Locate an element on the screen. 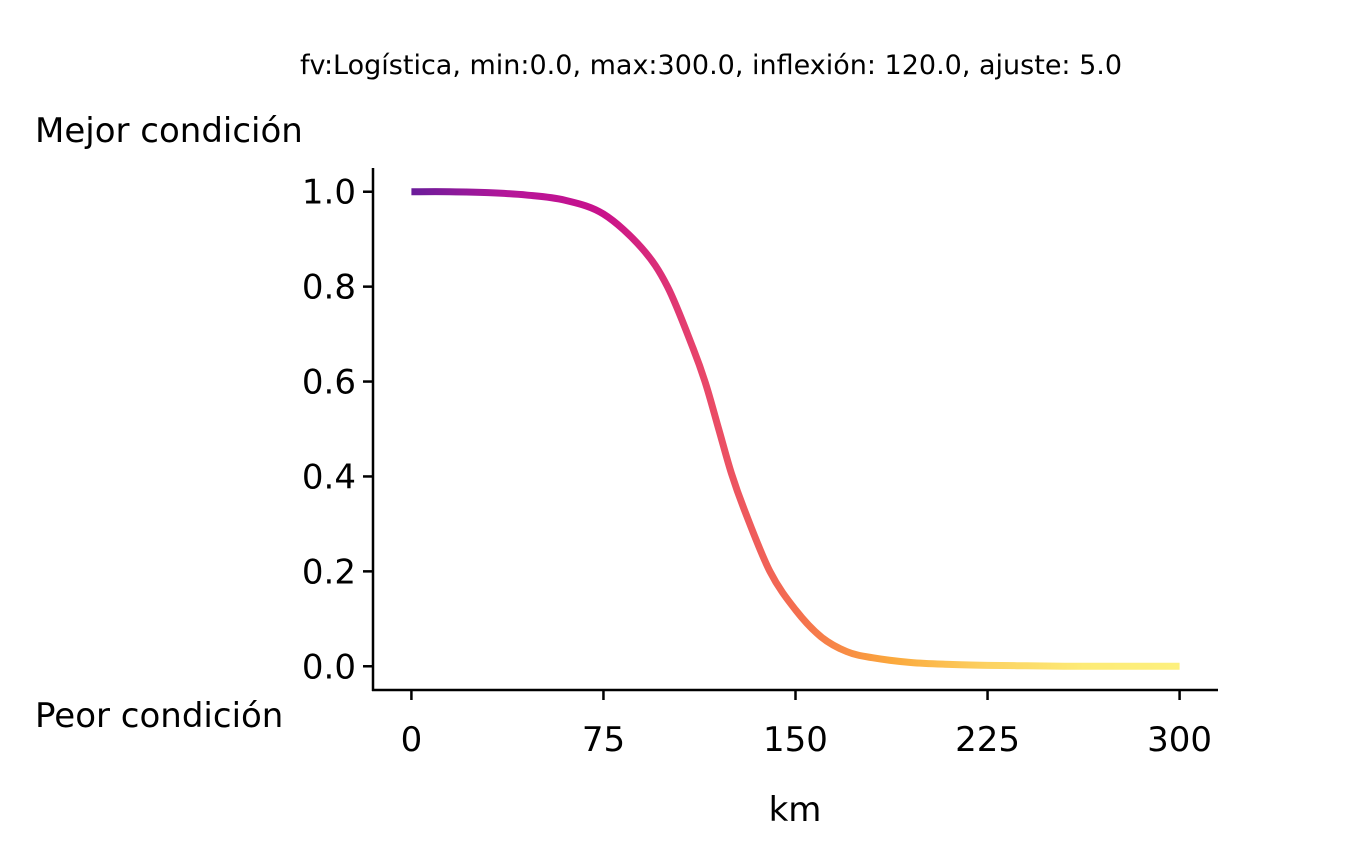 The height and width of the screenshot is (843, 1353). x-tick-label: 150 is located at coordinates (795, 740).